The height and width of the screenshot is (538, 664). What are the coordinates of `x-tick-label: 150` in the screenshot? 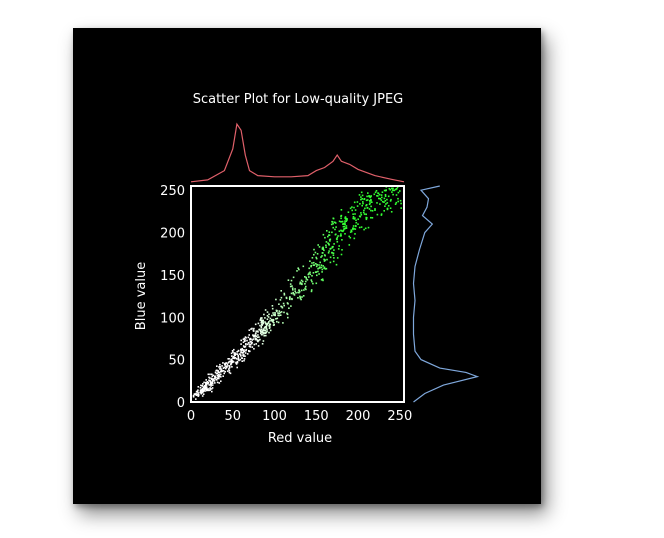 It's located at (316, 416).